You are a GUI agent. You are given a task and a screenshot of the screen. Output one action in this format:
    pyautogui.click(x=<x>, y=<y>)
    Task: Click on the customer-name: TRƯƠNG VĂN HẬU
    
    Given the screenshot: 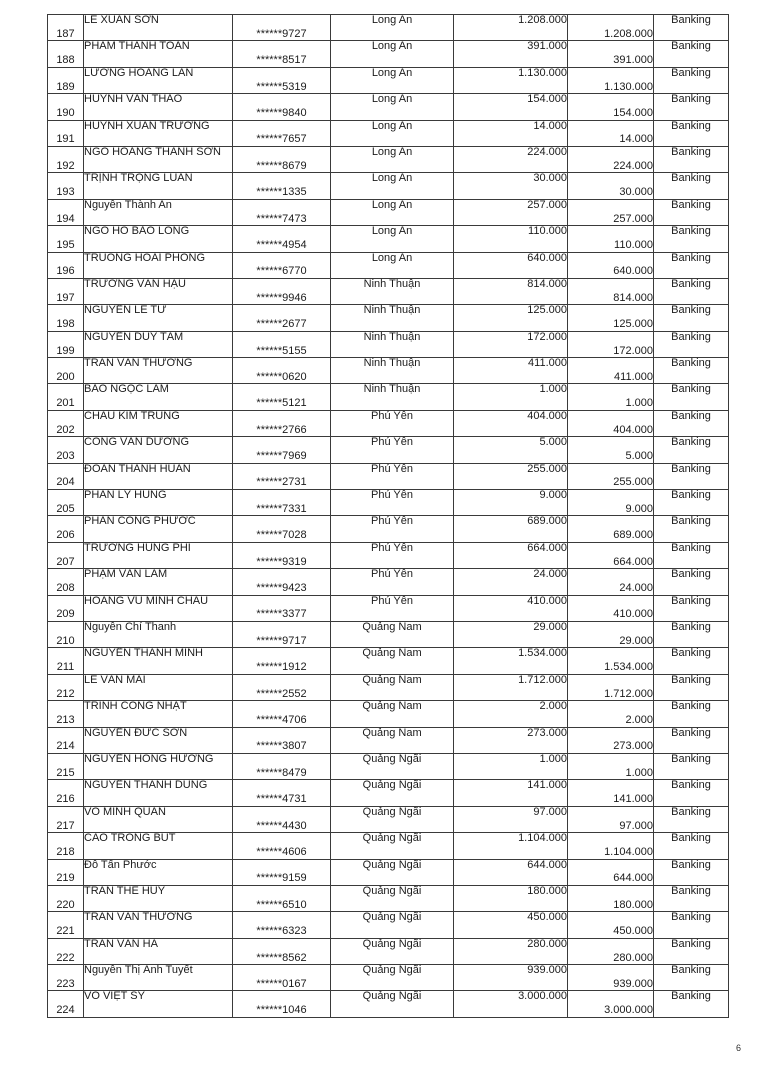 What is the action you would take?
    pyautogui.click(x=158, y=291)
    